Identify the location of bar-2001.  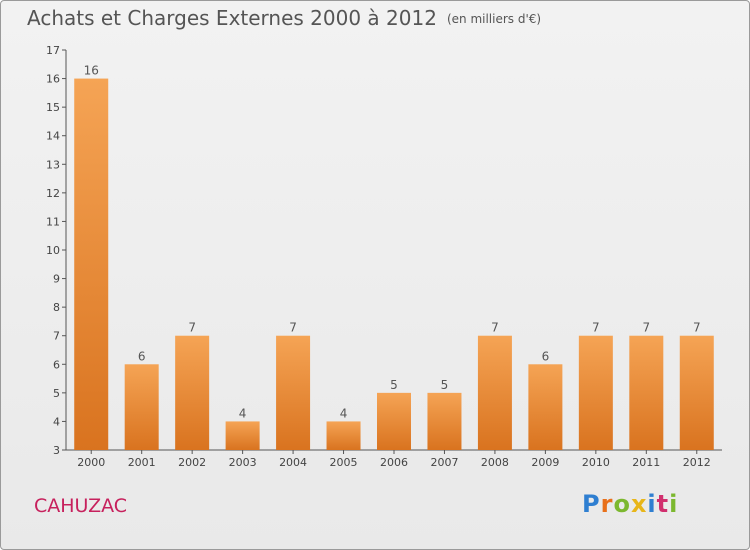
(141, 407).